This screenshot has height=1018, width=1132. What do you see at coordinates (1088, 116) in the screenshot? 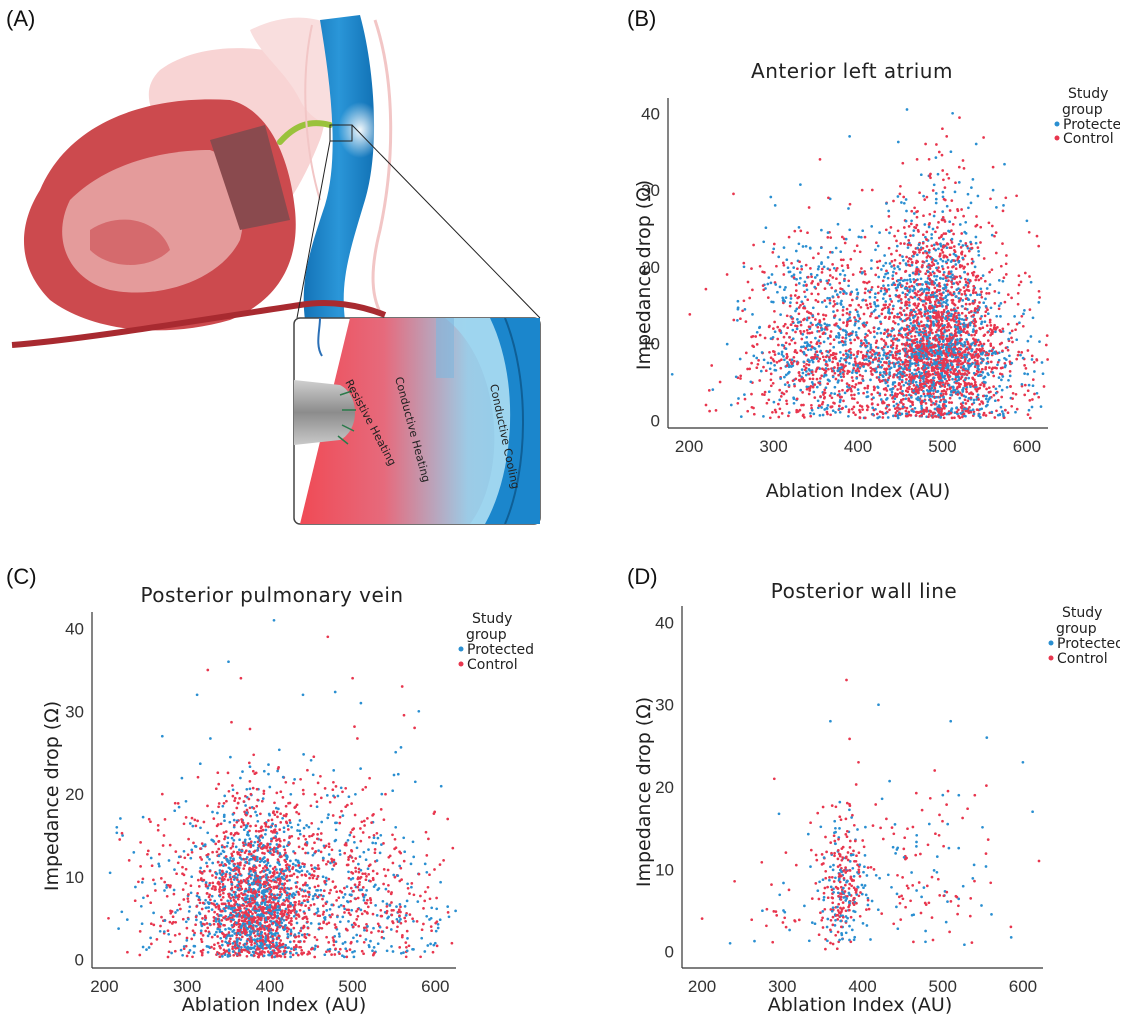
I see `legend: Study group Protected Control` at bounding box center [1088, 116].